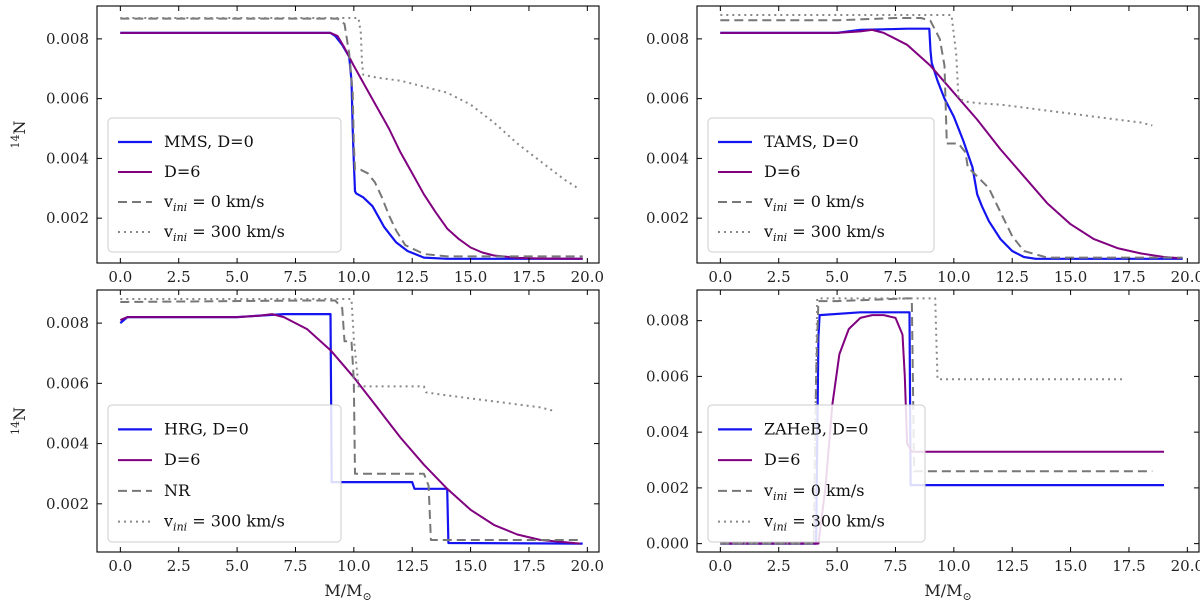  Describe the element at coordinates (206, 428) in the screenshot. I see `legend-entry-1: HRG, D=0` at that location.